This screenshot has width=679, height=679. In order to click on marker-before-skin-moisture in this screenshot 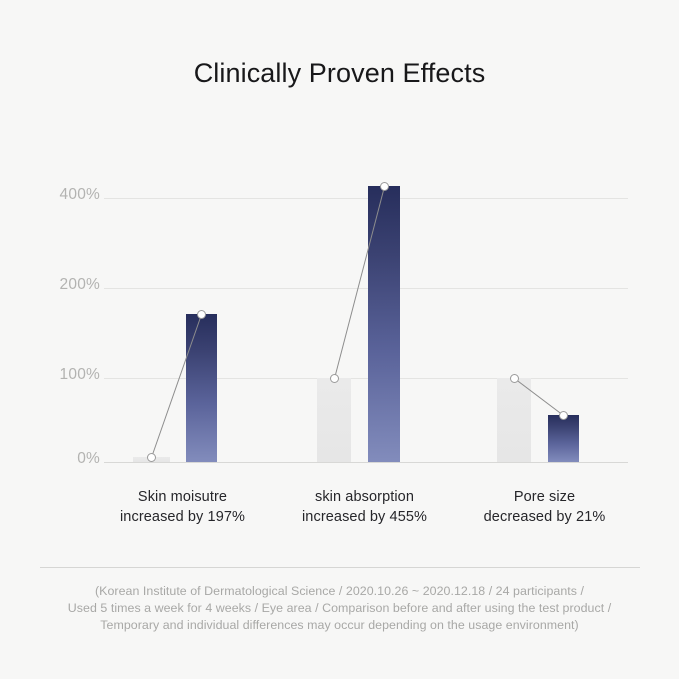, I will do `click(151, 457)`.